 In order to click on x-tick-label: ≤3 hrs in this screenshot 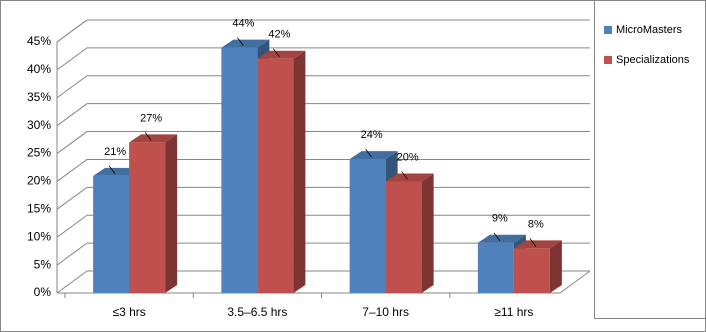, I will do `click(128, 312)`.